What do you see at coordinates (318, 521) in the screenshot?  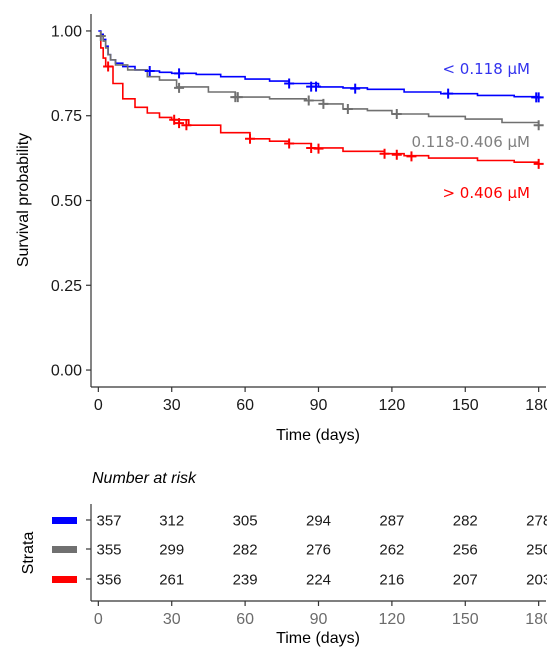 I see `risk-cell: 294` at bounding box center [318, 521].